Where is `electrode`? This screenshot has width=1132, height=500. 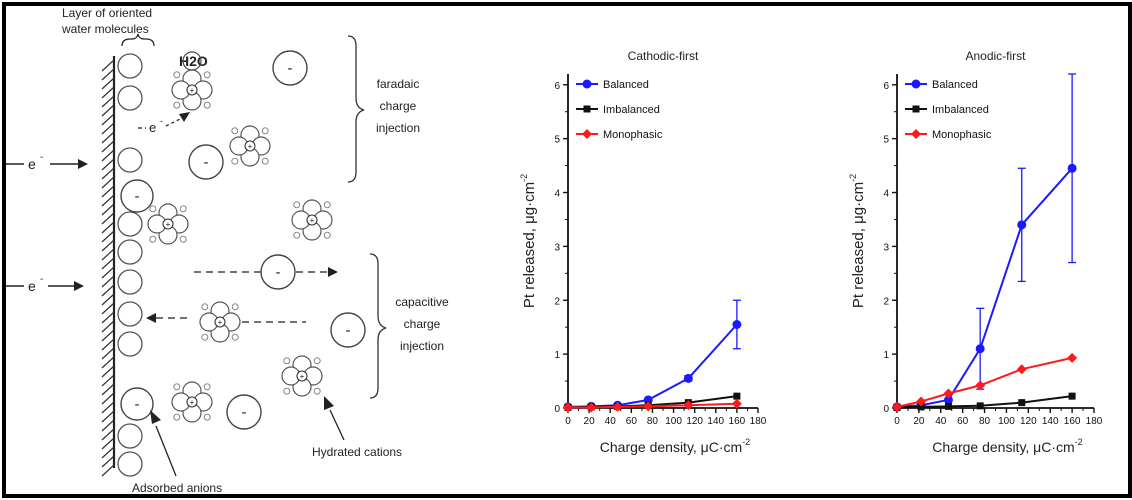
electrode is located at coordinates (108, 266).